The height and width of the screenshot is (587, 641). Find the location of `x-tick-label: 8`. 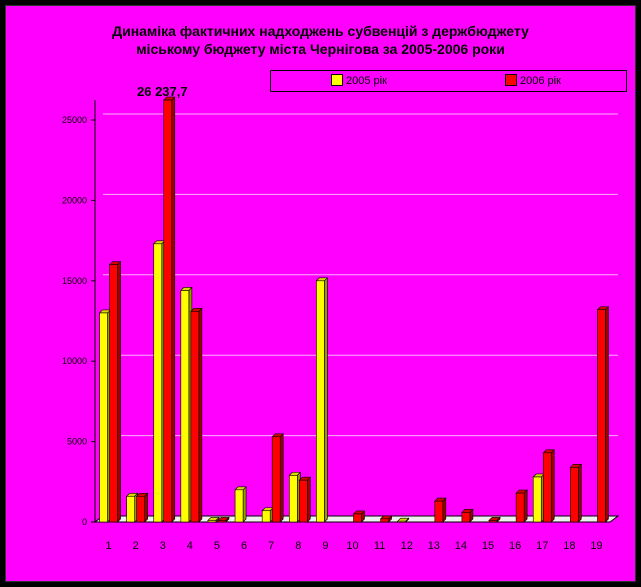

x-tick-label: 8 is located at coordinates (298, 546).